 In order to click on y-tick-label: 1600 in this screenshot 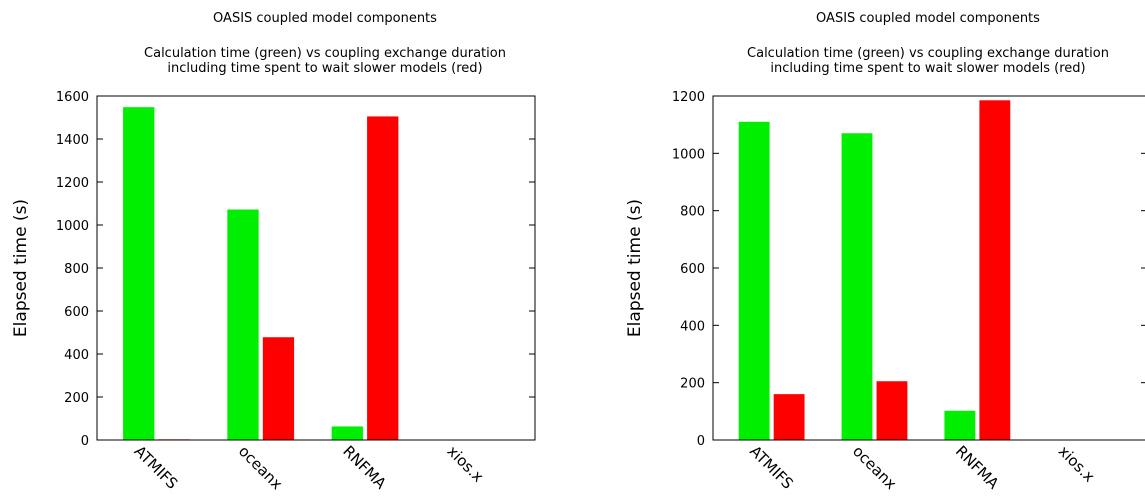, I will do `click(72, 97)`.